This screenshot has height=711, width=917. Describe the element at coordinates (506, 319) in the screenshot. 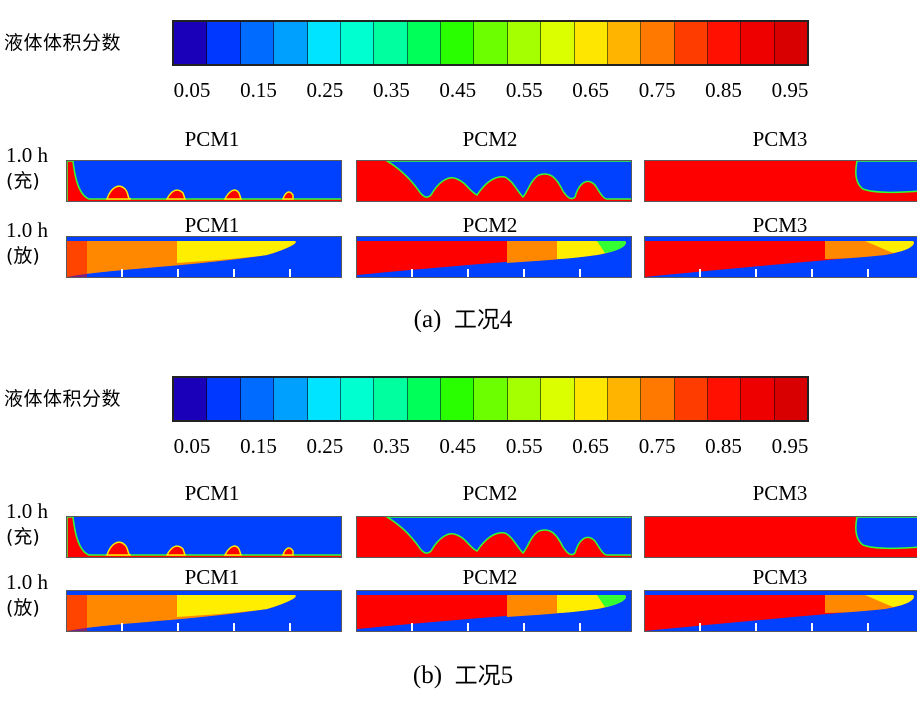

I see `caption-number: 4` at that location.